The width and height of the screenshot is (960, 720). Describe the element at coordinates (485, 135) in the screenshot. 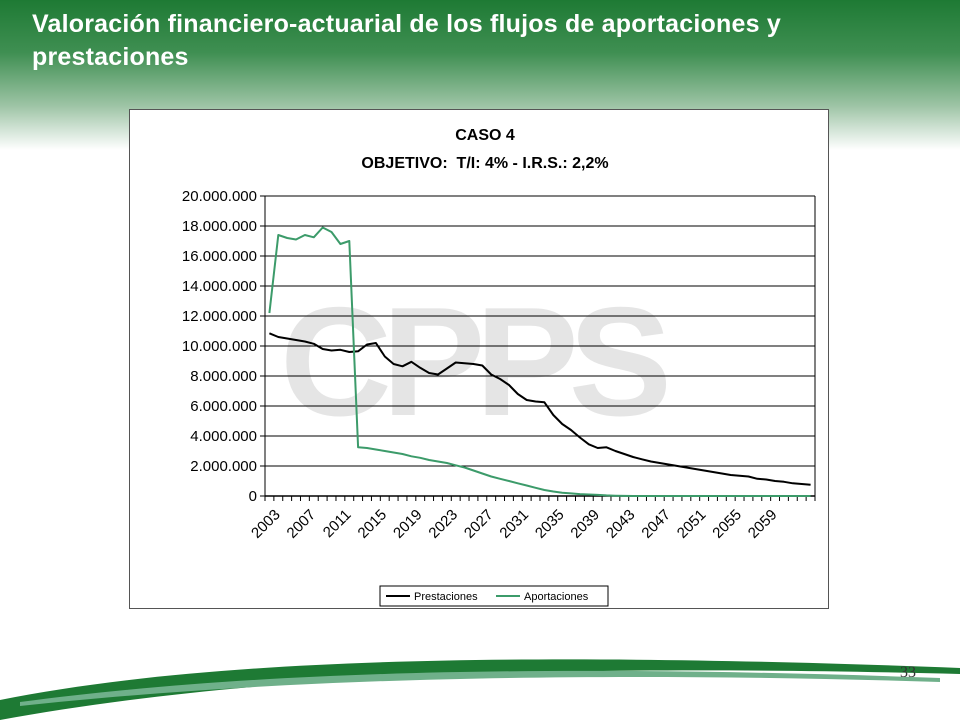

I see `chart-title: CASO 4` at that location.